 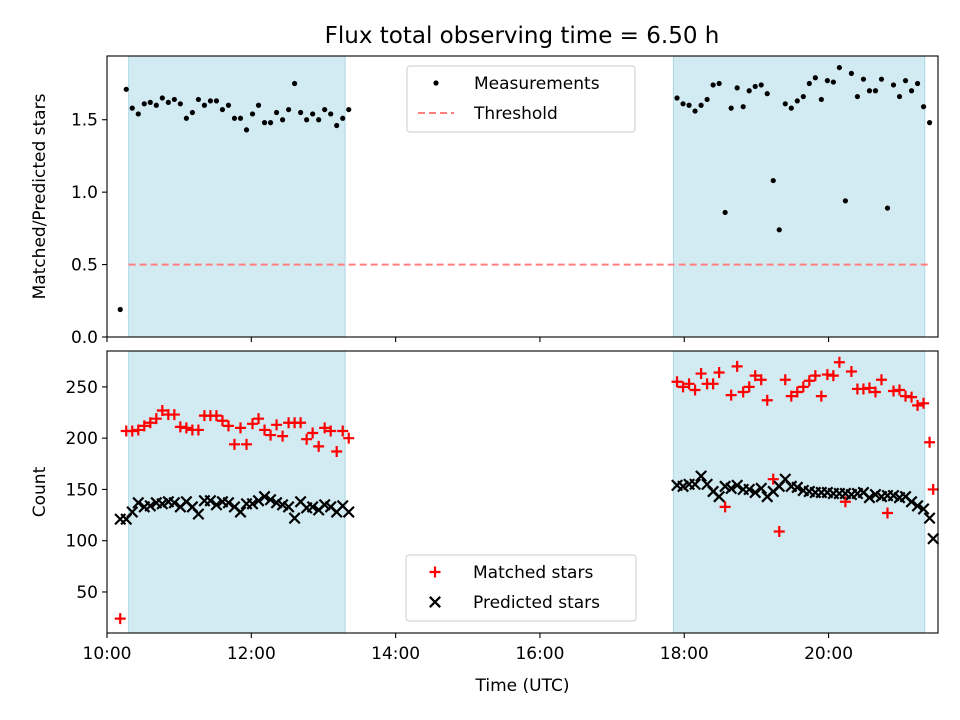 What do you see at coordinates (435, 602) in the screenshot?
I see `legend-swatch` at bounding box center [435, 602].